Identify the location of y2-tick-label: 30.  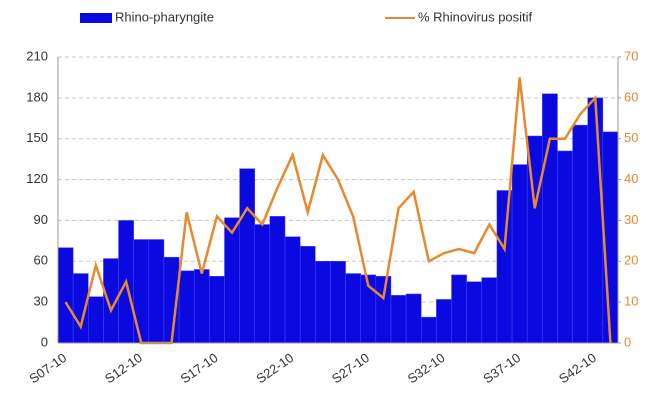
(631, 219).